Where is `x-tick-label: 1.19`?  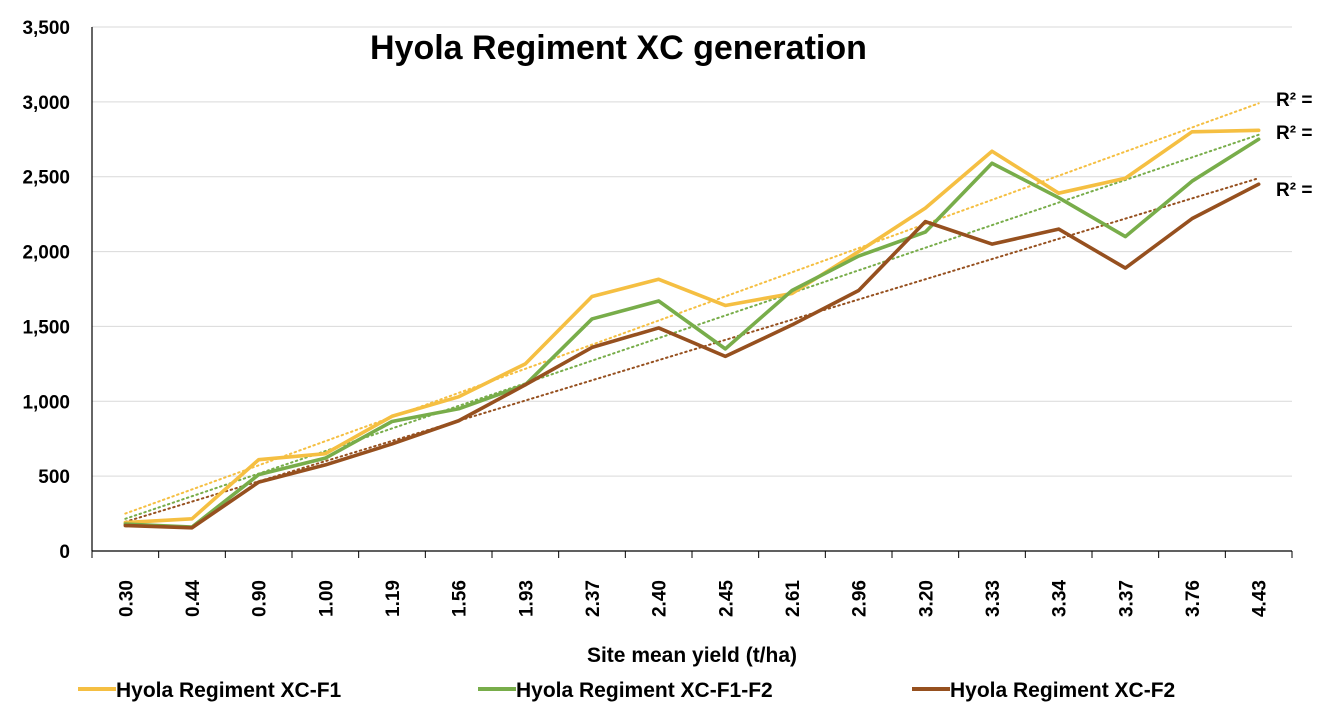
x-tick-label: 1.19 is located at coordinates (393, 598).